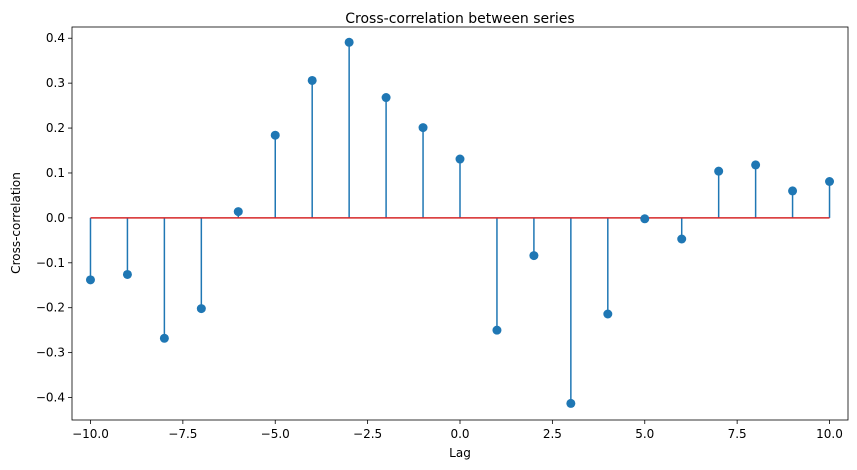 Image resolution: width=857 pixels, height=470 pixels. Describe the element at coordinates (50, 353) in the screenshot. I see `y-tick-label: −0.3` at that location.